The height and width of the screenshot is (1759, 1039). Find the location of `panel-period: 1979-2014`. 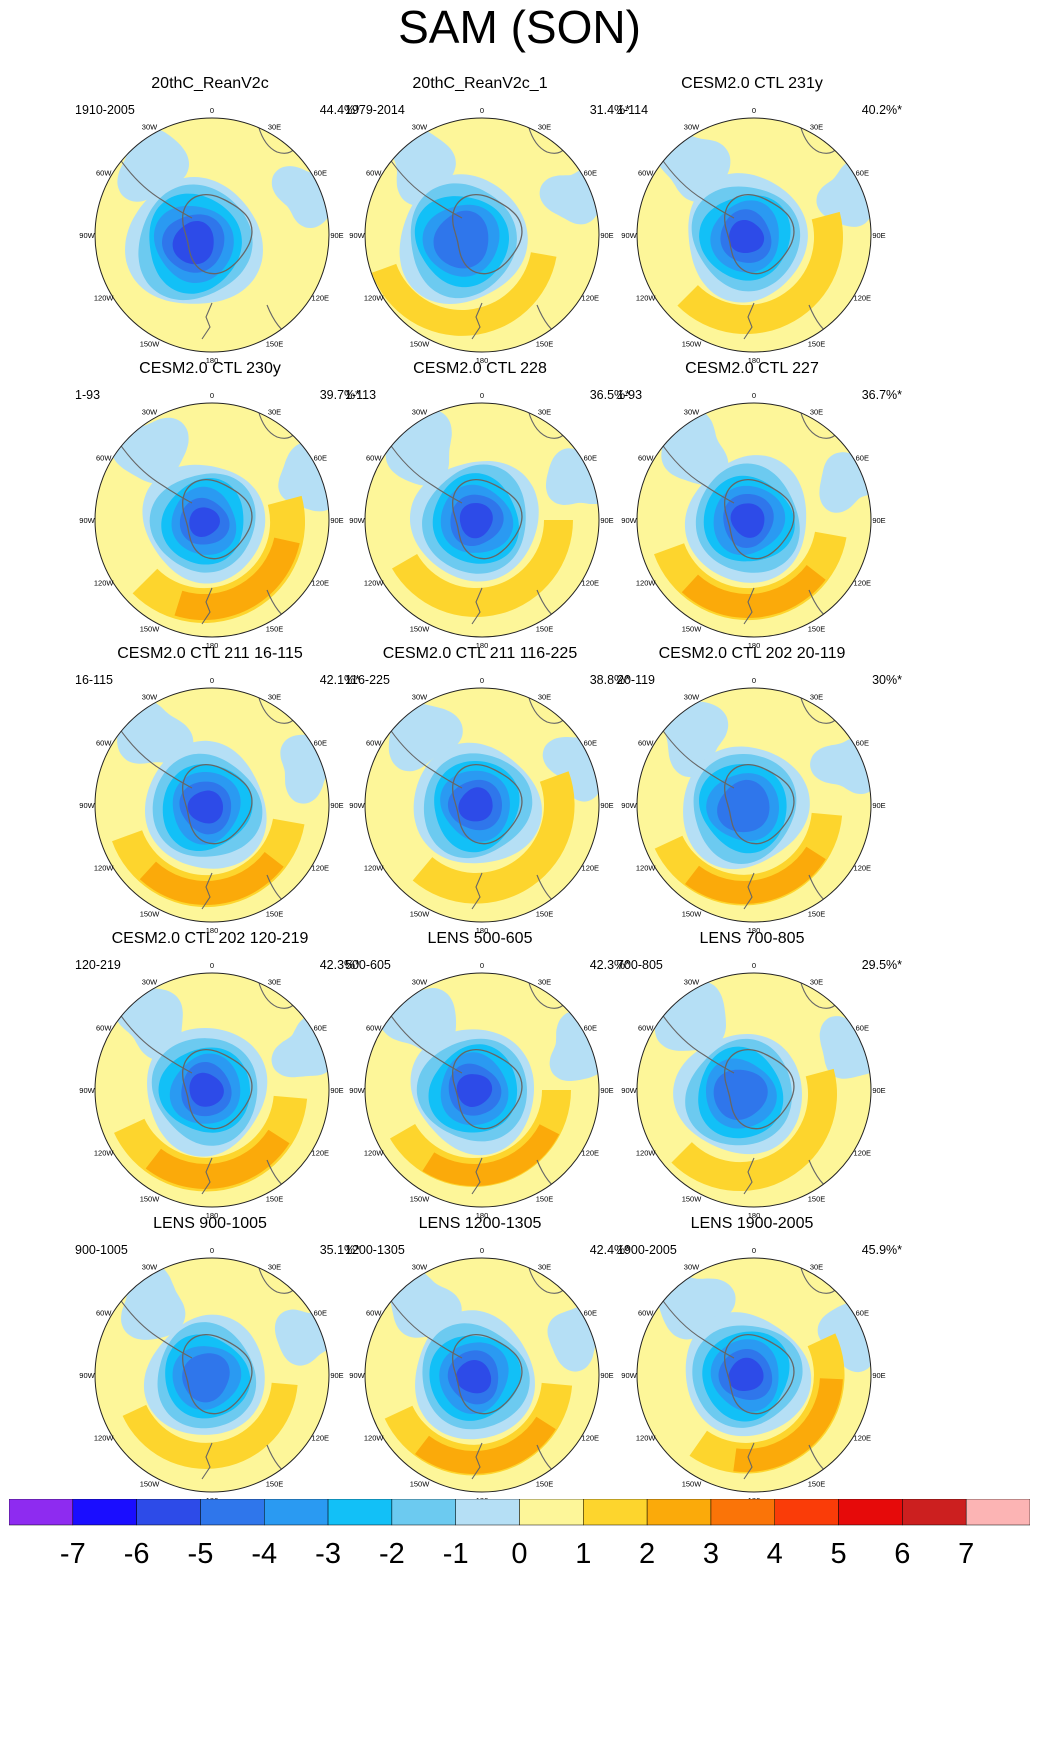

panel-period: 1979-2014 is located at coordinates (375, 110).